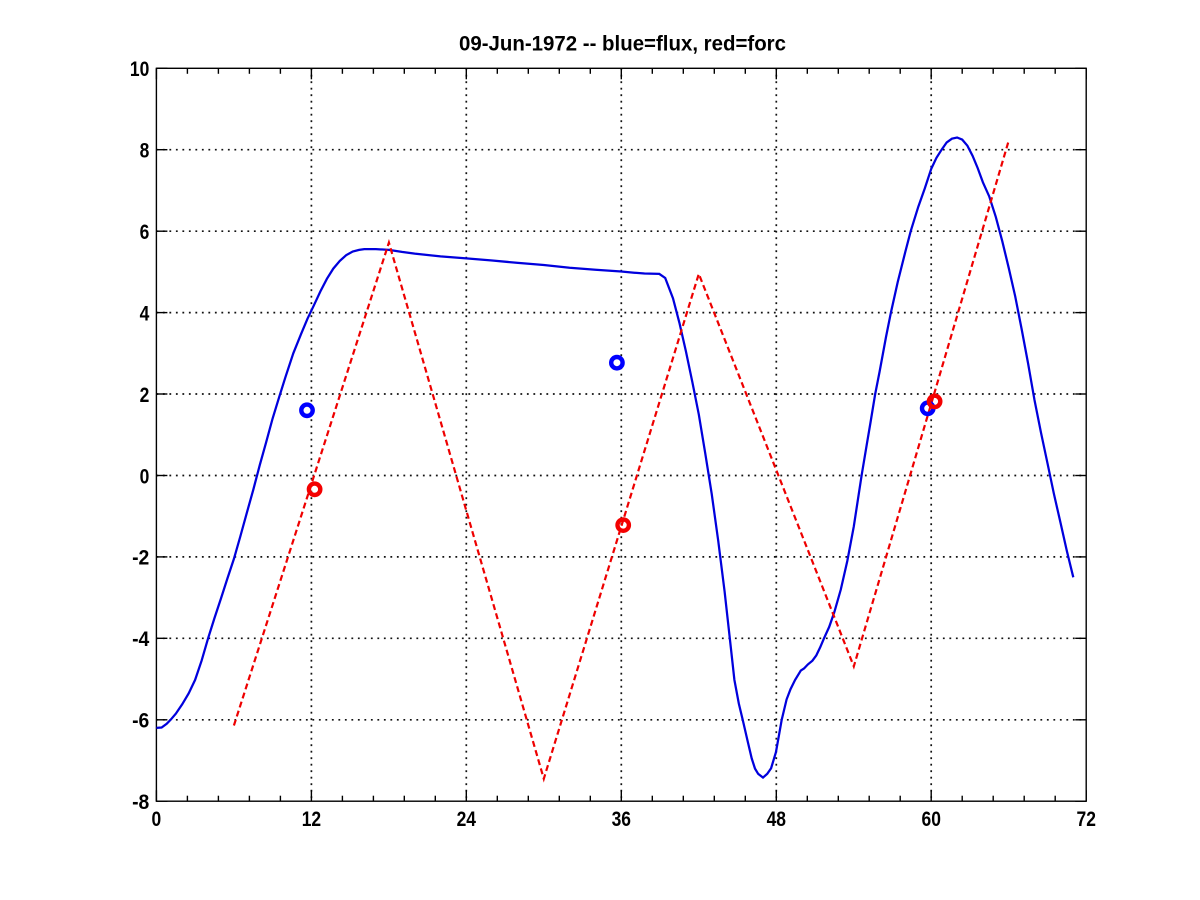  Describe the element at coordinates (140, 558) in the screenshot. I see `svg-text: -2` at that location.